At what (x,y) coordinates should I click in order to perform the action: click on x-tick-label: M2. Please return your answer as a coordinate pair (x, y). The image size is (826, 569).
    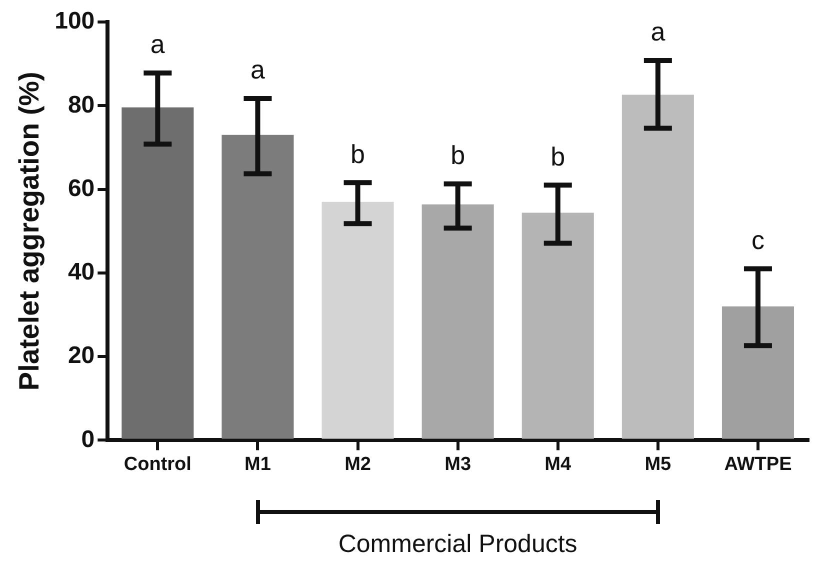
    Looking at the image, I should click on (357, 464).